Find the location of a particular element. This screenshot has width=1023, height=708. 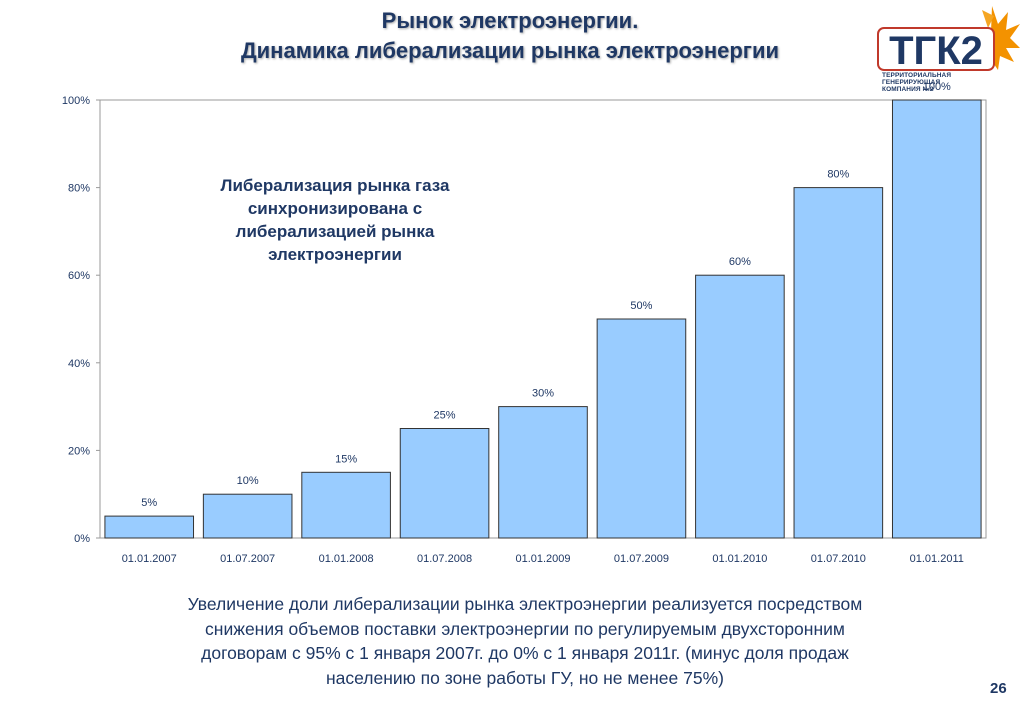

y-tick-label: 0% is located at coordinates (82, 539).